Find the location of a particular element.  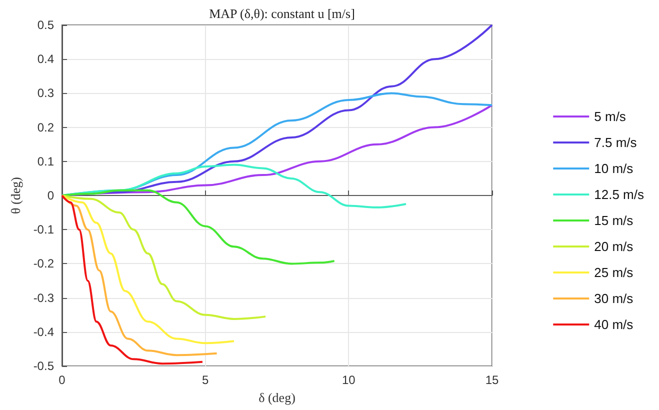

y-tick-label: -0.1 is located at coordinates (43, 229).